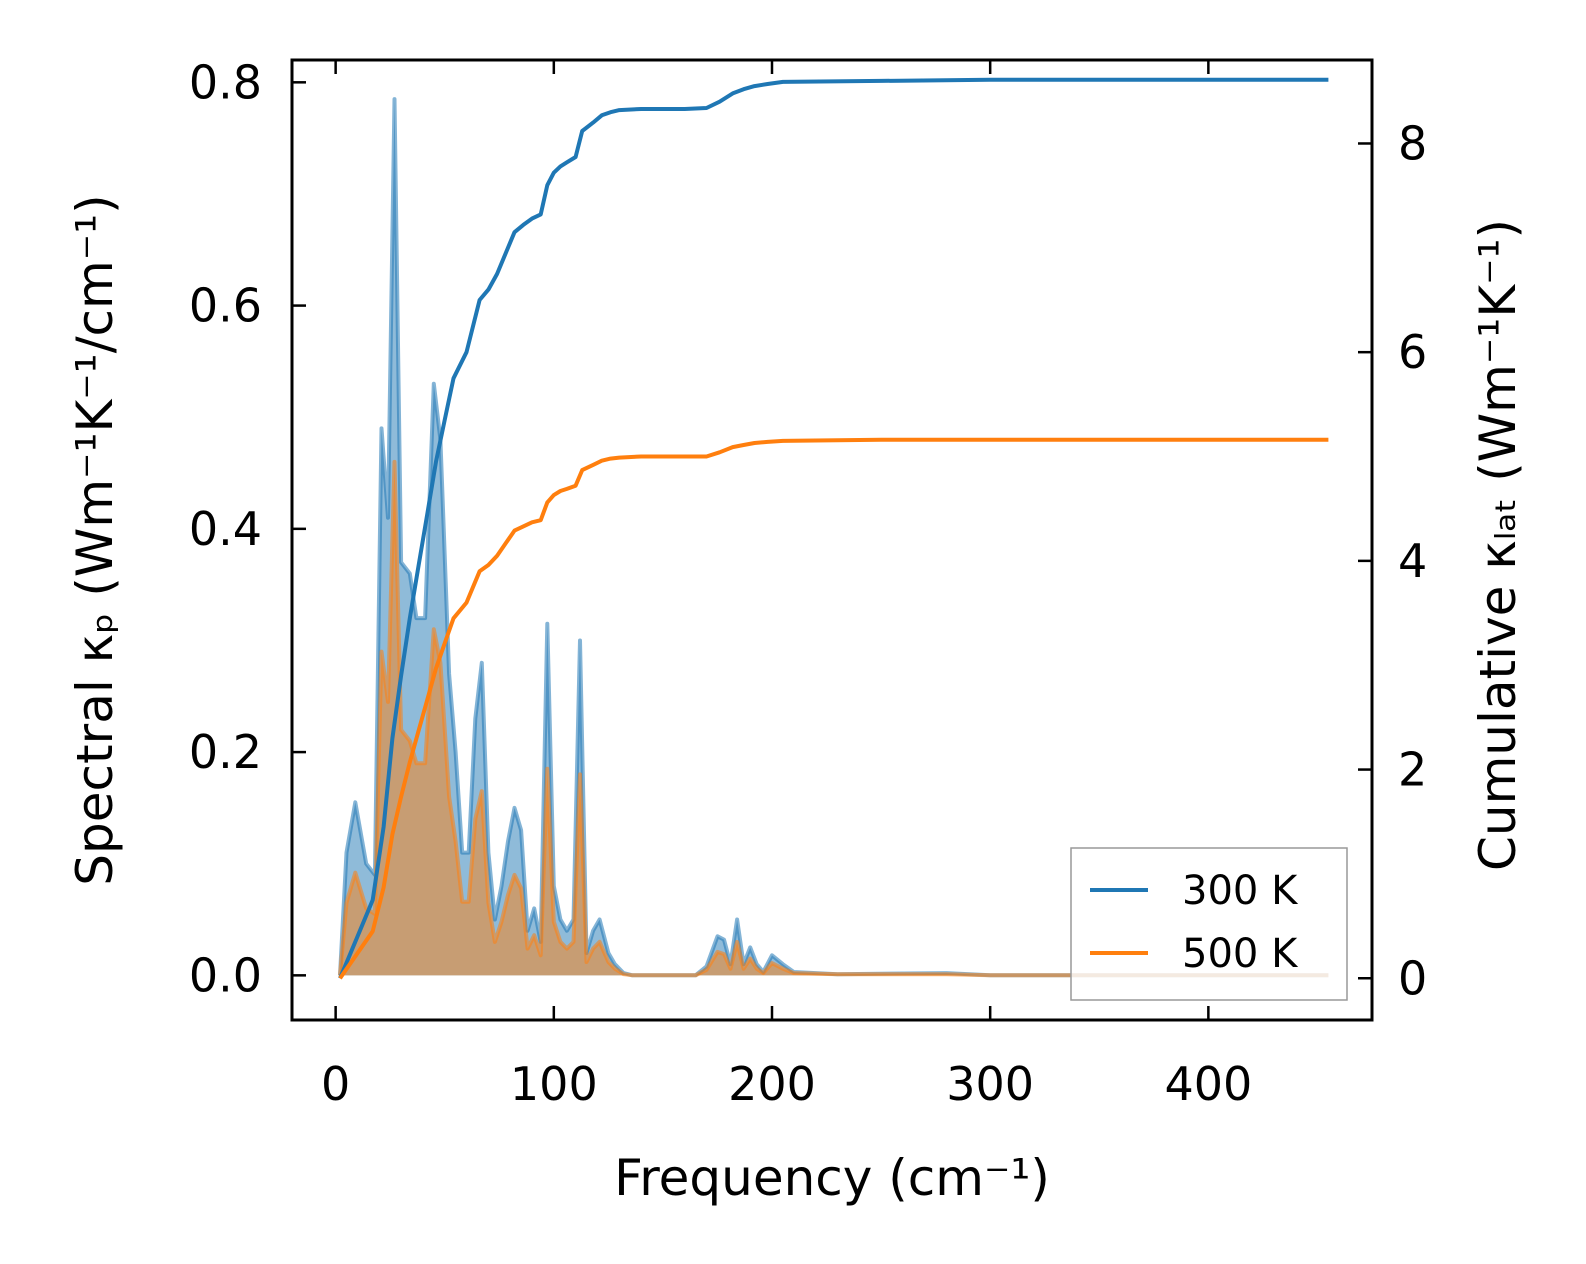 This screenshot has height=1264, width=1586. What do you see at coordinates (1412, 978) in the screenshot?
I see `y-tick-label-right: 0` at bounding box center [1412, 978].